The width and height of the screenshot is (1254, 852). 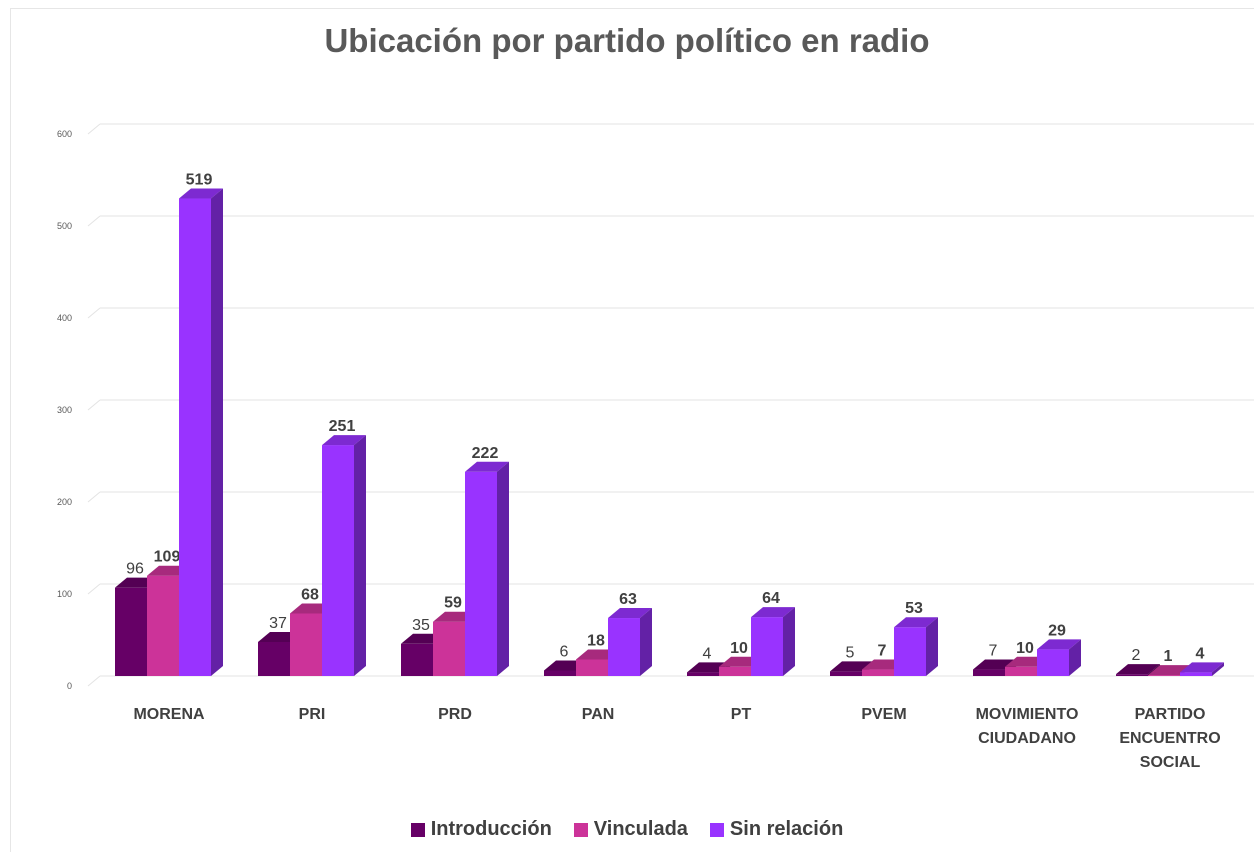 I want to click on data-label: 1, so click(x=1168, y=656).